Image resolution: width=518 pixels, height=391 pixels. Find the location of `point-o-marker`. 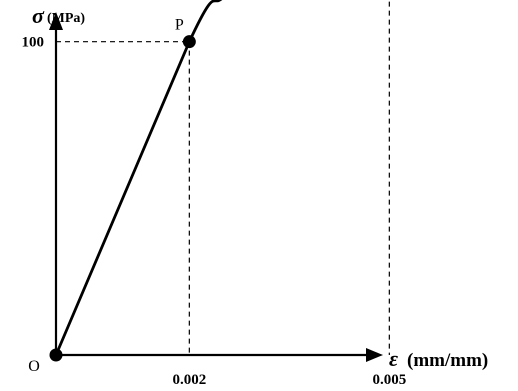

point-o-marker is located at coordinates (56, 355).